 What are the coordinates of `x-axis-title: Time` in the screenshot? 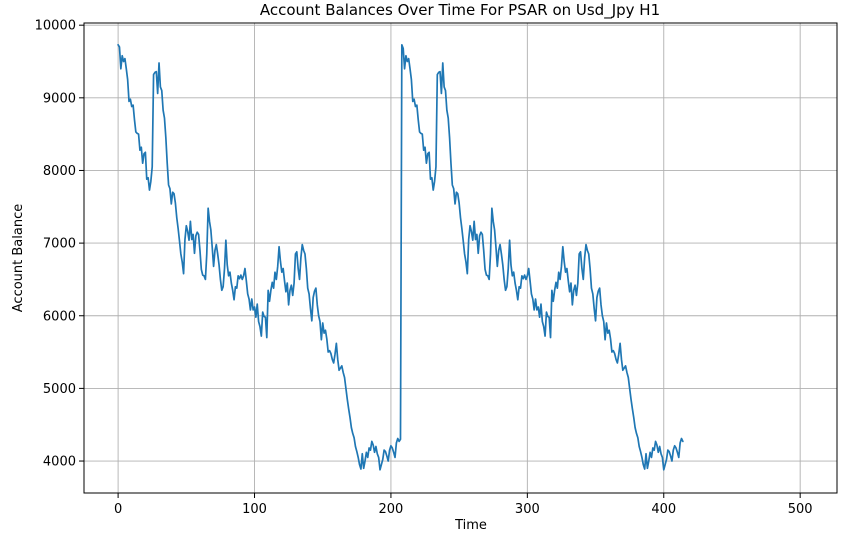 It's located at (470, 525).